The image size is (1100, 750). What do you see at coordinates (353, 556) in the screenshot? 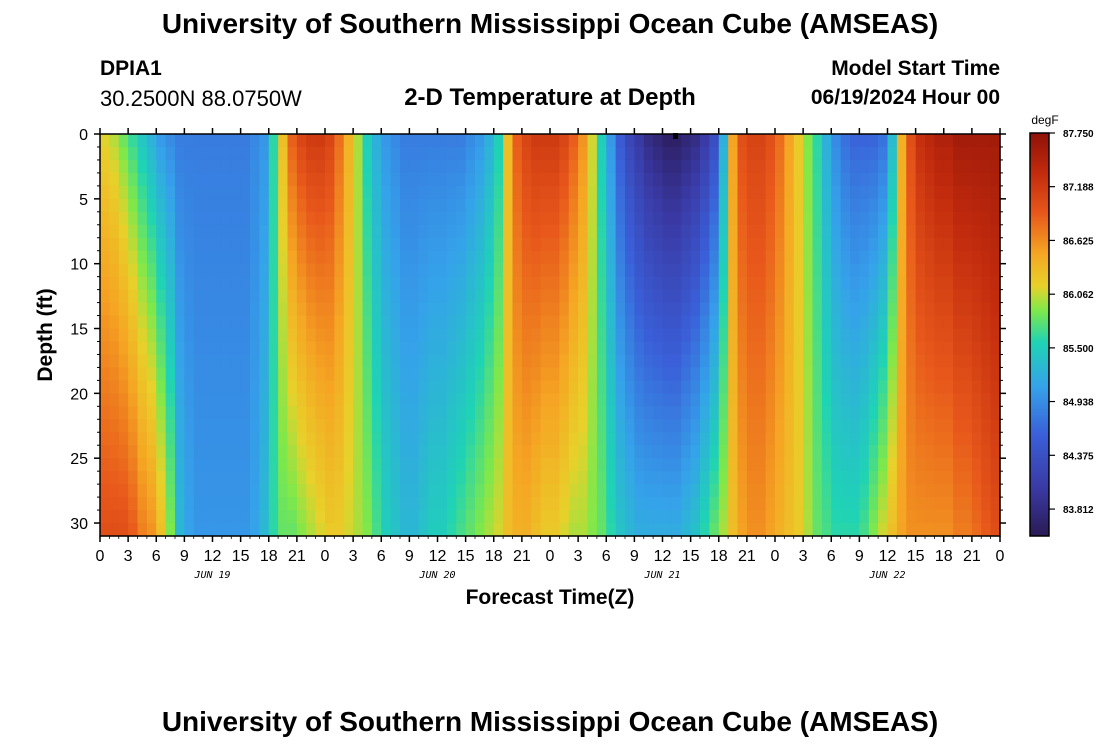
I see `x-tick-label: 3` at bounding box center [353, 556].